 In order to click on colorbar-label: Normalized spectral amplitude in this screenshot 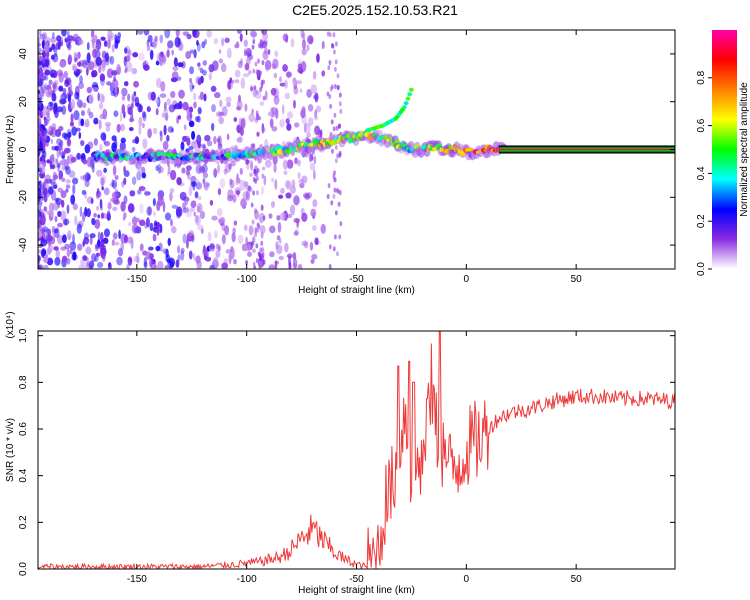, I will do `click(744, 149)`.